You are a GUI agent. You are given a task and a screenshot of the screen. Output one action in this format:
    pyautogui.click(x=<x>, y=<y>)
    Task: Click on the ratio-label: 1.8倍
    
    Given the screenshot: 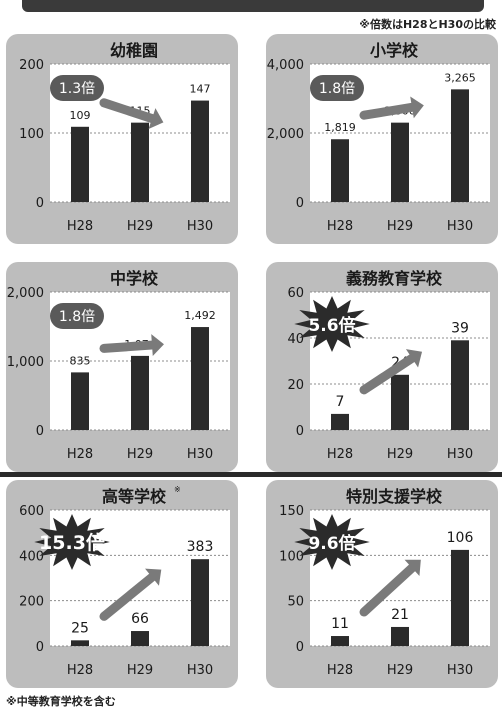 What is the action you would take?
    pyautogui.click(x=337, y=89)
    